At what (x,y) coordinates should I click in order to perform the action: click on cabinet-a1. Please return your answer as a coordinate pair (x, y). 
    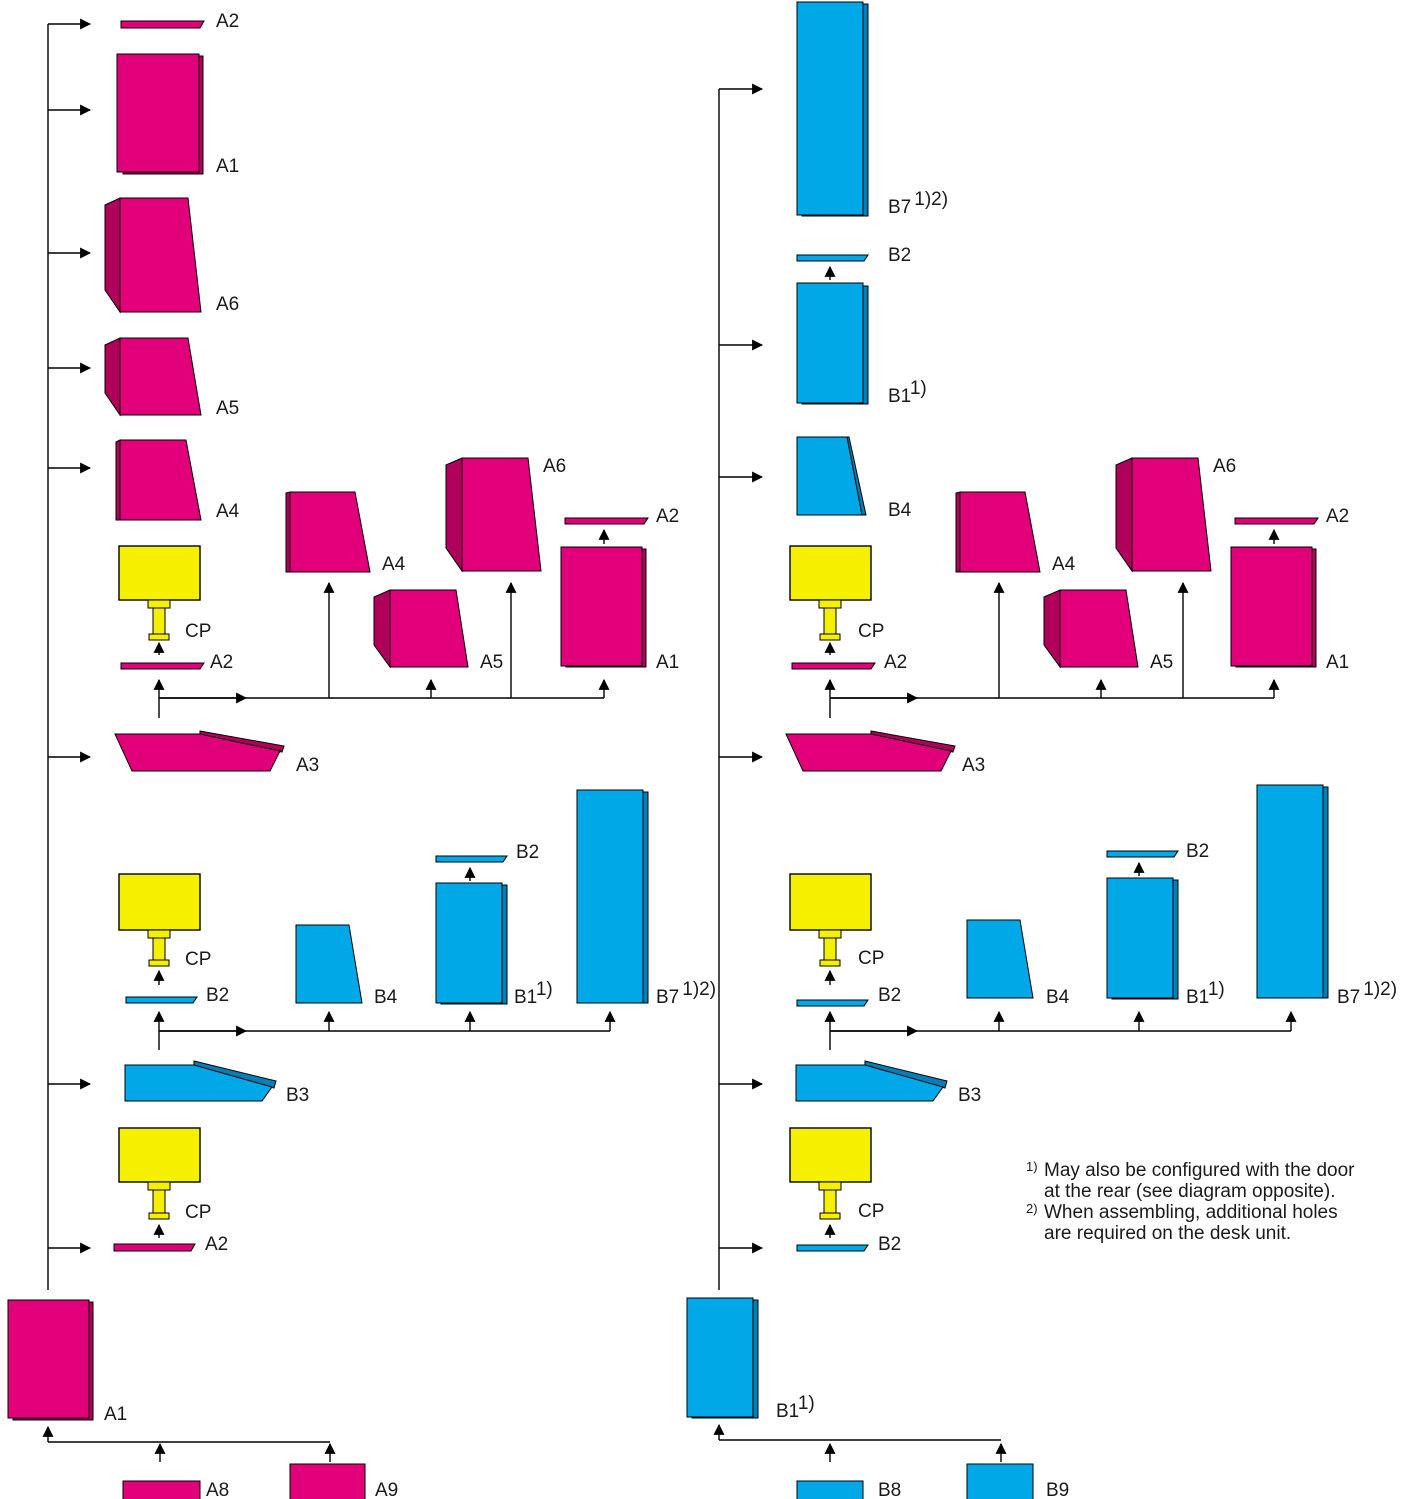
    Looking at the image, I should click on (160, 114).